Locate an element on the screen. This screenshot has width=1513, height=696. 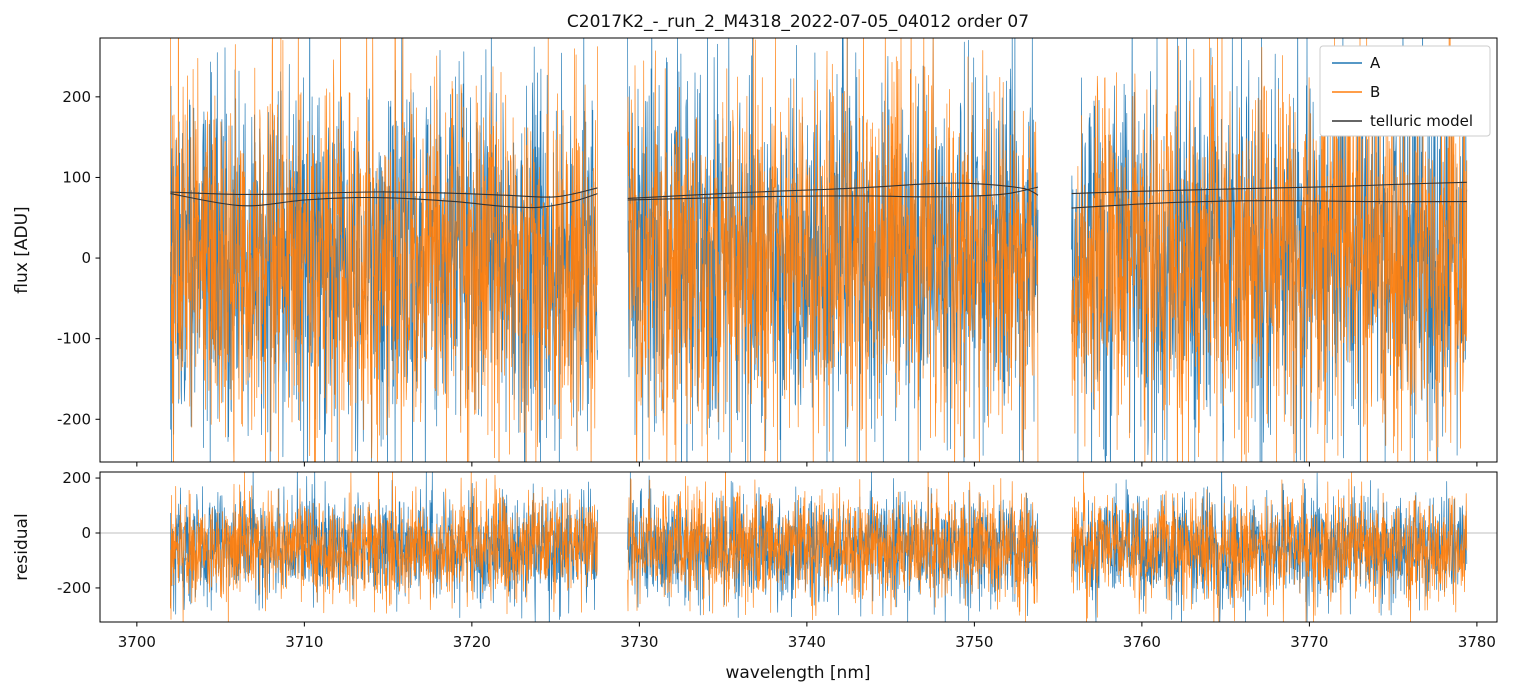
tick-label: 3710 is located at coordinates (304, 642).